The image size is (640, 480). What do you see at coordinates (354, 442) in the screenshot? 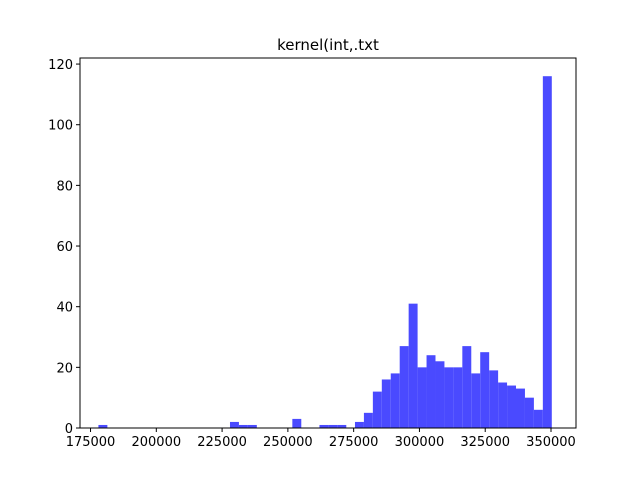
I see `x-tick-label-4: 275000` at bounding box center [354, 442].